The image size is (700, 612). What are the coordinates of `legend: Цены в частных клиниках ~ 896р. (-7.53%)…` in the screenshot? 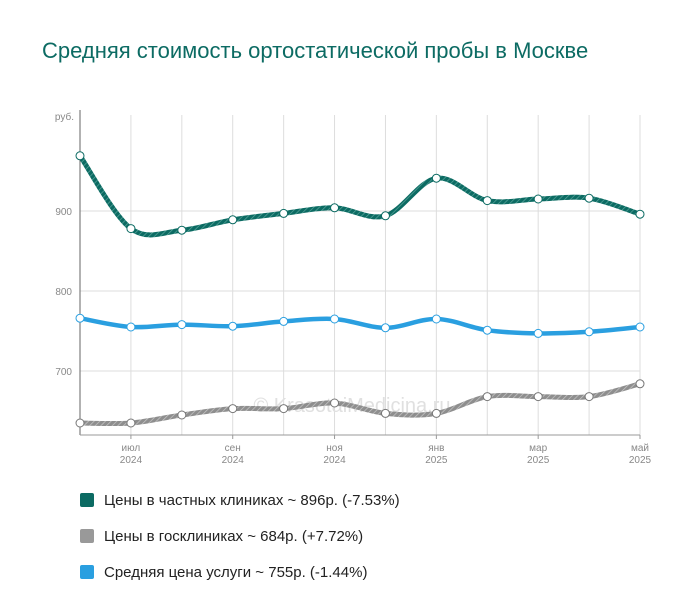 It's located at (240, 536).